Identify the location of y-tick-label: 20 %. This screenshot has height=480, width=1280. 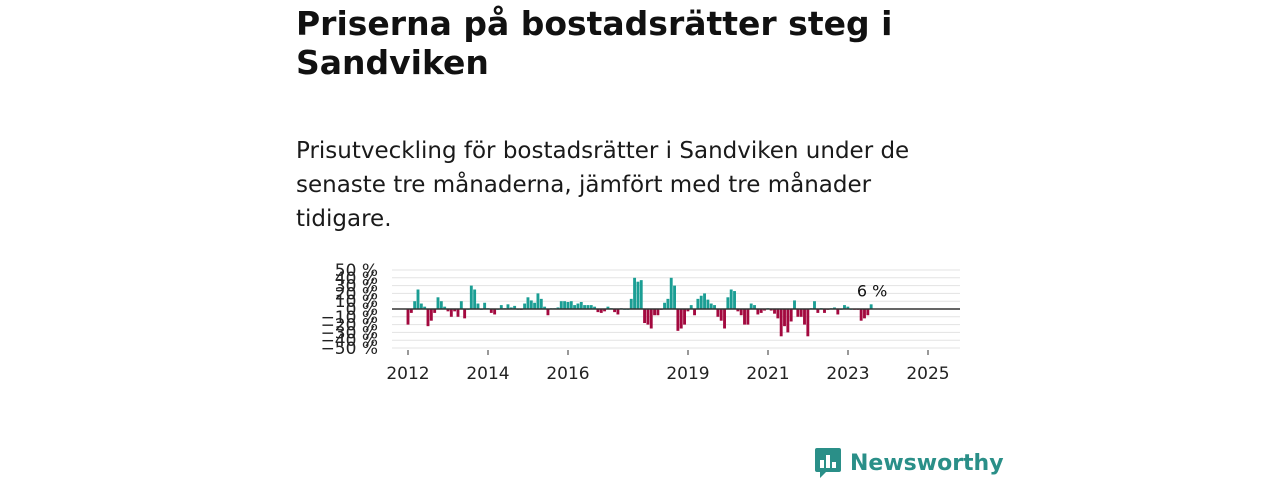
(356, 294).